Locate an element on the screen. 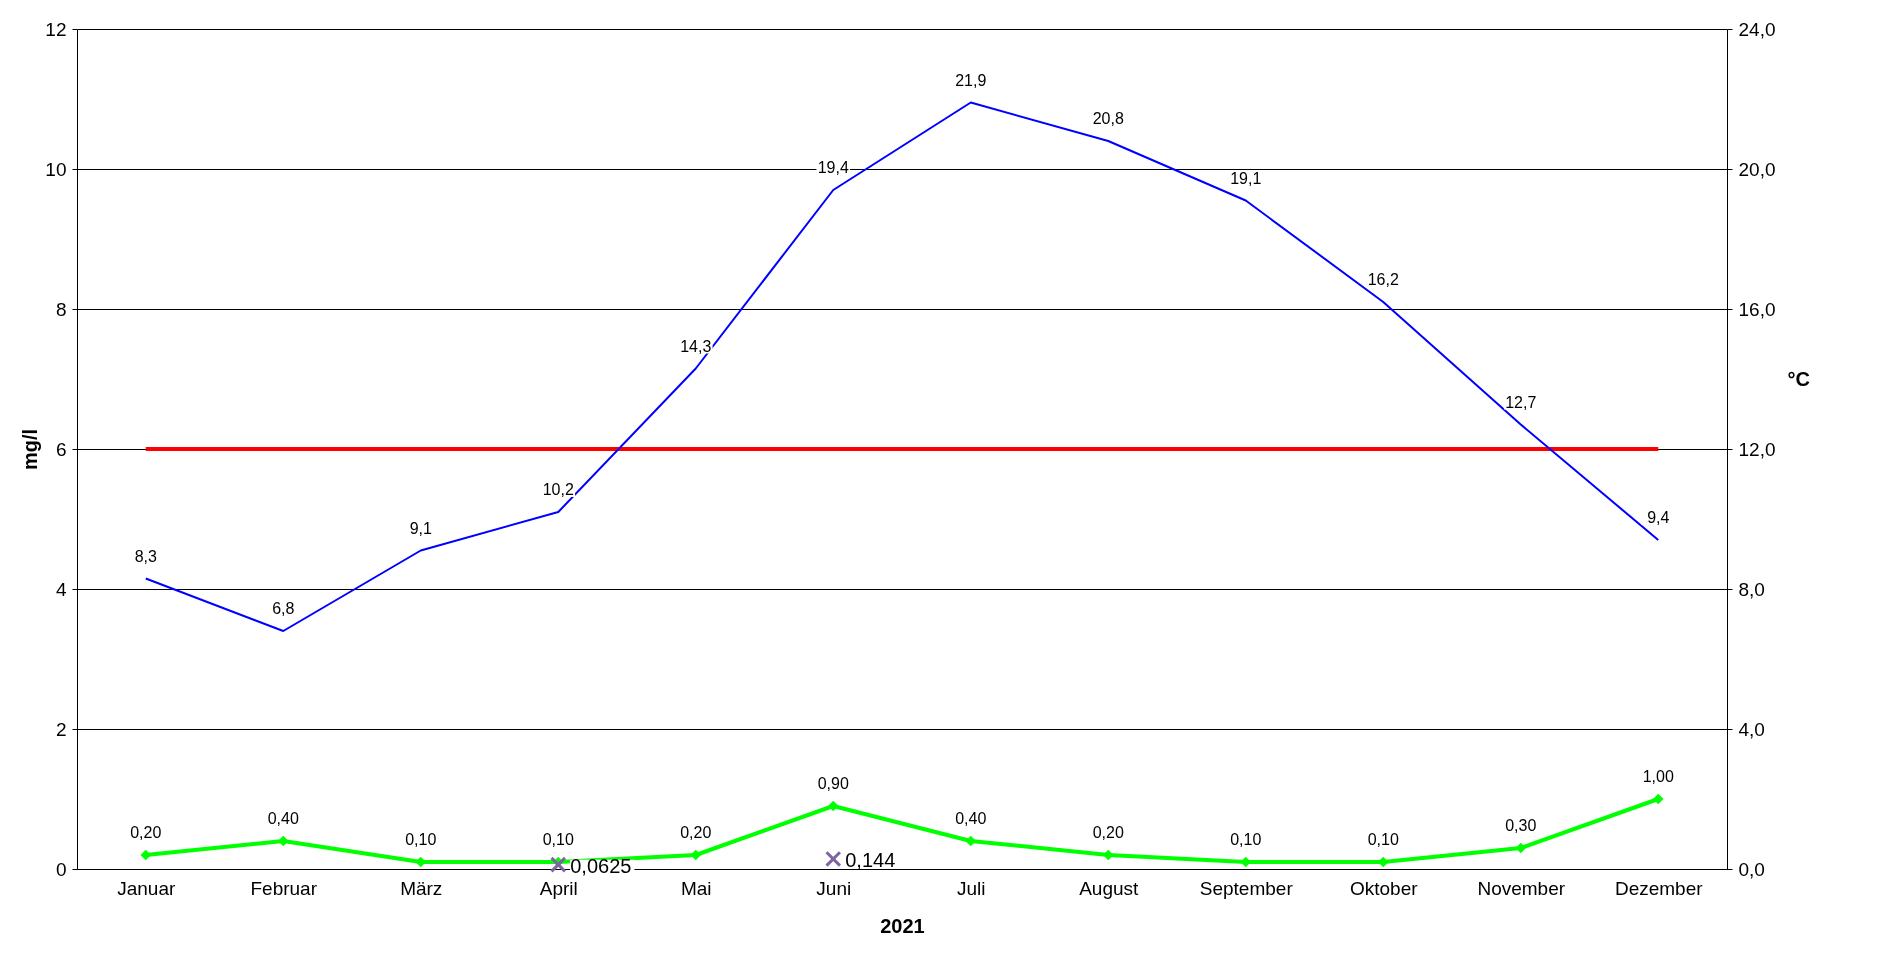 The image size is (1901, 963). y-tick-label: 10 is located at coordinates (56, 169).